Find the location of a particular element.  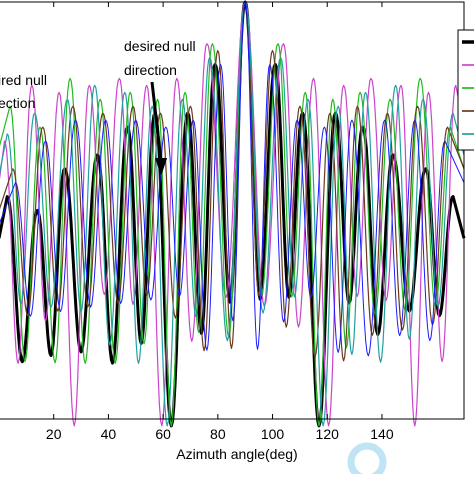

x-tick-label: 40 is located at coordinates (109, 434).